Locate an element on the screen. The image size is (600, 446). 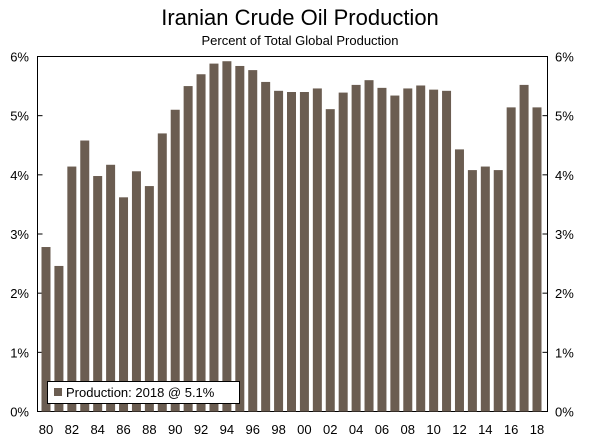
x-tick-label: 92 is located at coordinates (201, 429).